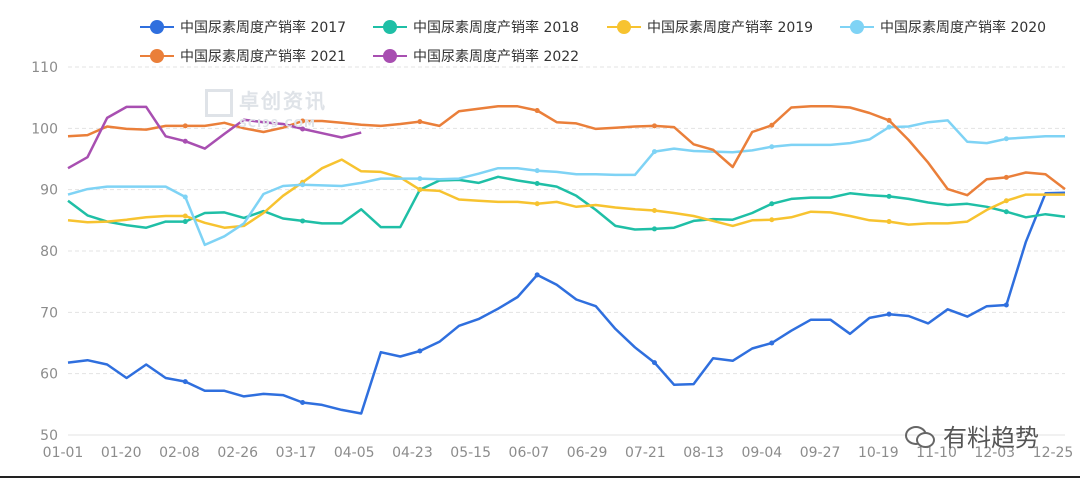 This screenshot has height=481, width=1080. Describe the element at coordinates (354, 453) in the screenshot. I see `x-tick-label: 04-05` at that location.